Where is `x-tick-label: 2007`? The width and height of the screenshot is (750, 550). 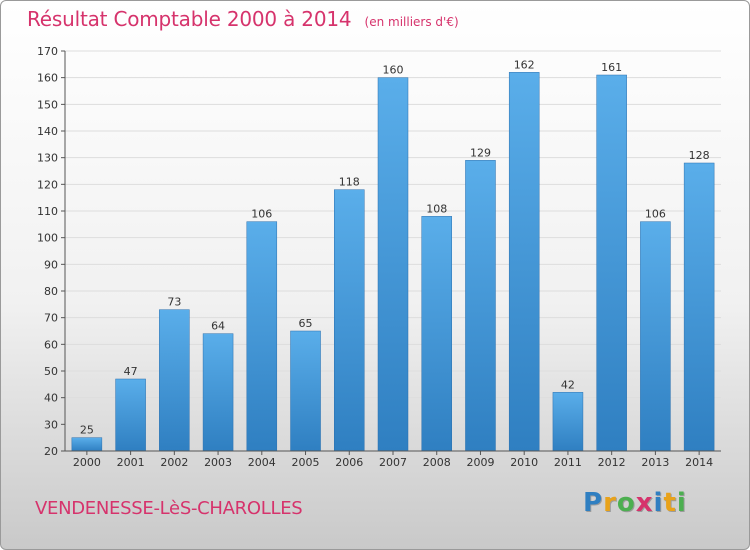
x-tick-label: 2007 is located at coordinates (393, 462).